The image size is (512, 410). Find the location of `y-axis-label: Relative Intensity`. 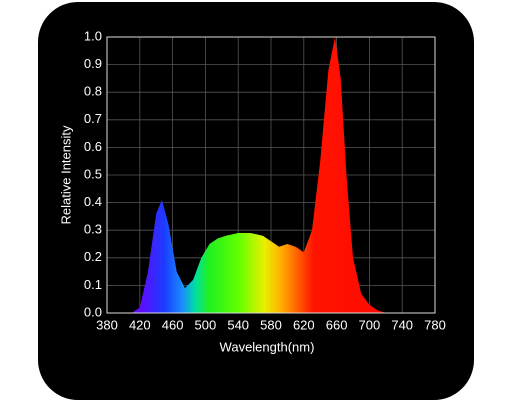

y-axis-label: Relative Intensity is located at coordinates (65, 174).